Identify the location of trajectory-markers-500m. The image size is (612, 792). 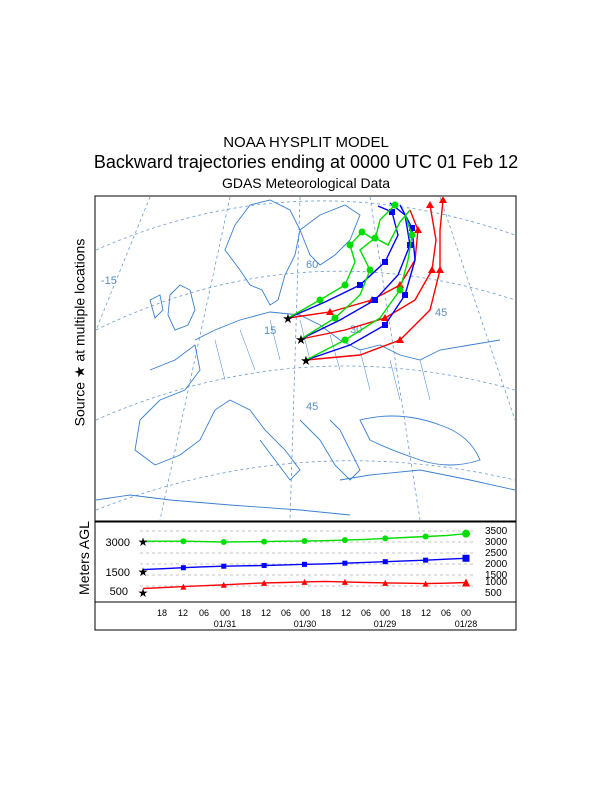
(386, 270).